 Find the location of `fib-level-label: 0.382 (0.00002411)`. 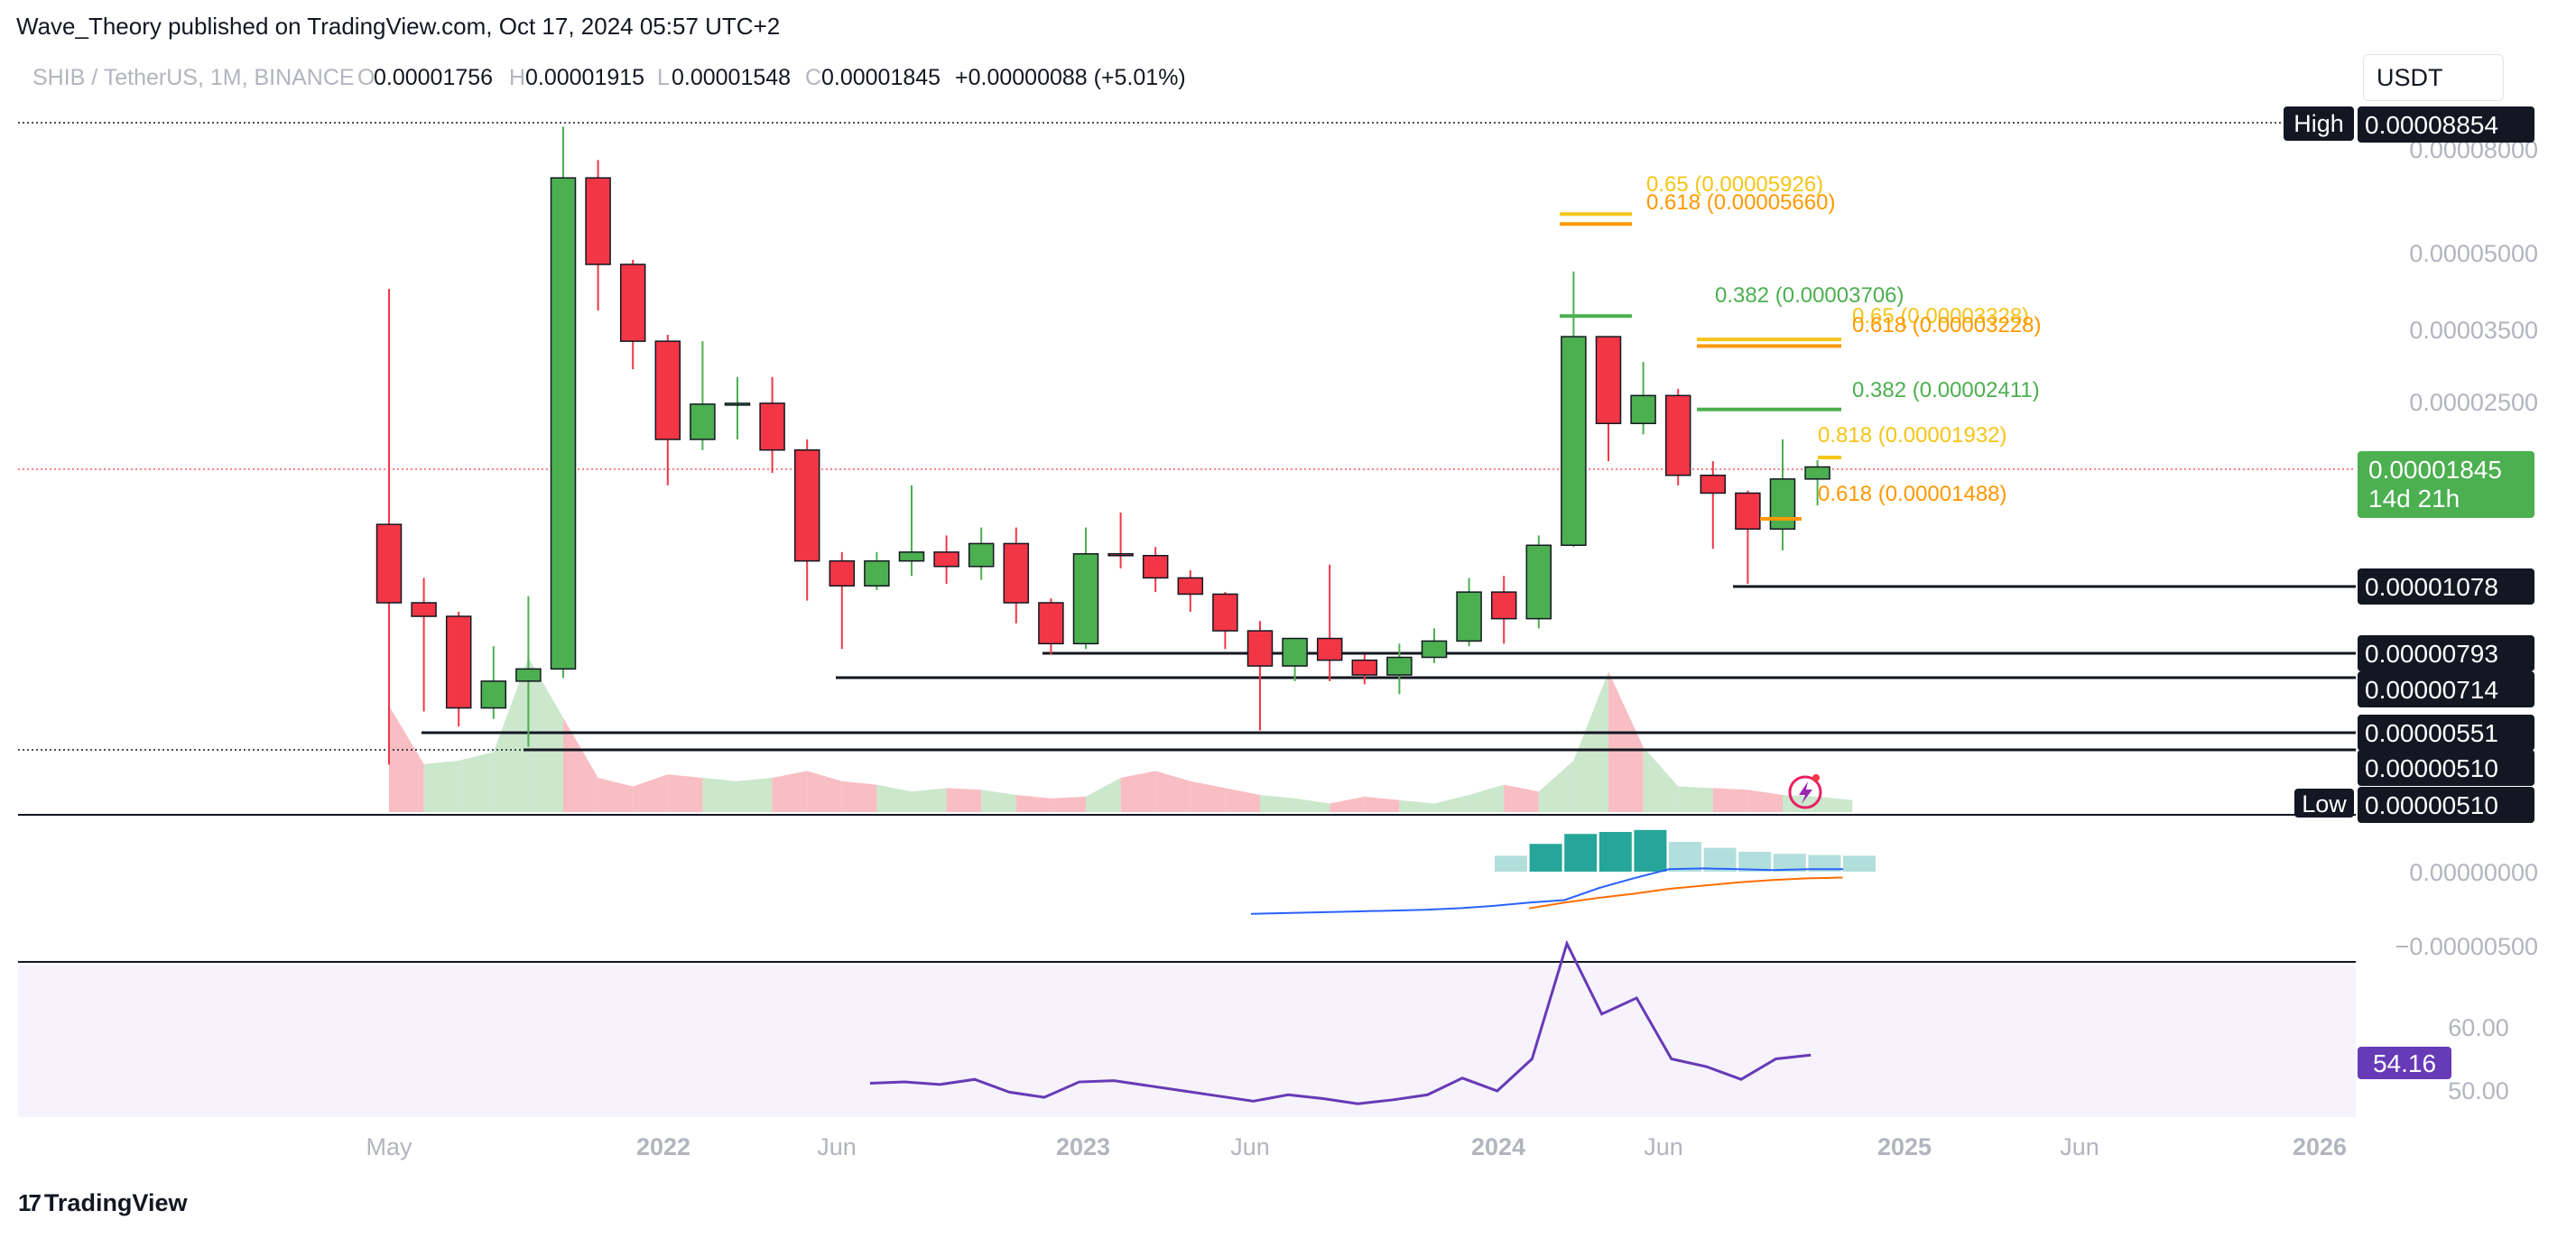

fib-level-label: 0.382 (0.00002411) is located at coordinates (1946, 390).